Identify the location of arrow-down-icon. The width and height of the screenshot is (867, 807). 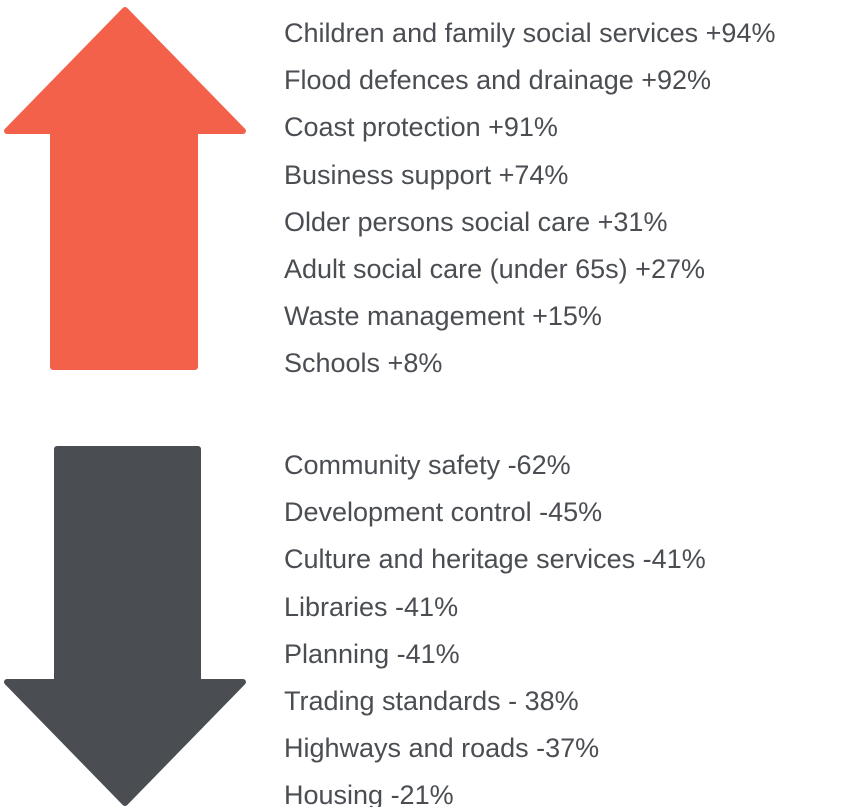
(125, 626).